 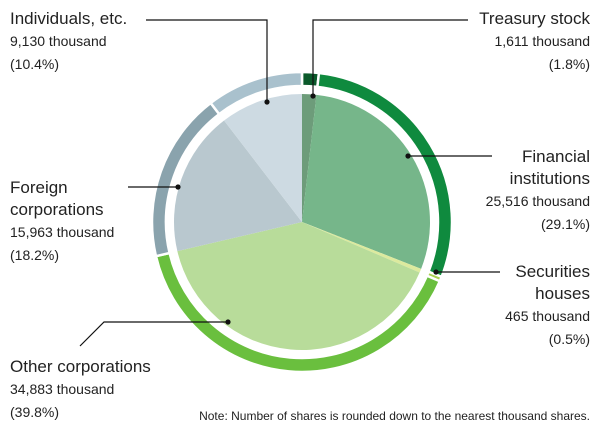 I want to click on ring-segment, so click(x=256, y=93).